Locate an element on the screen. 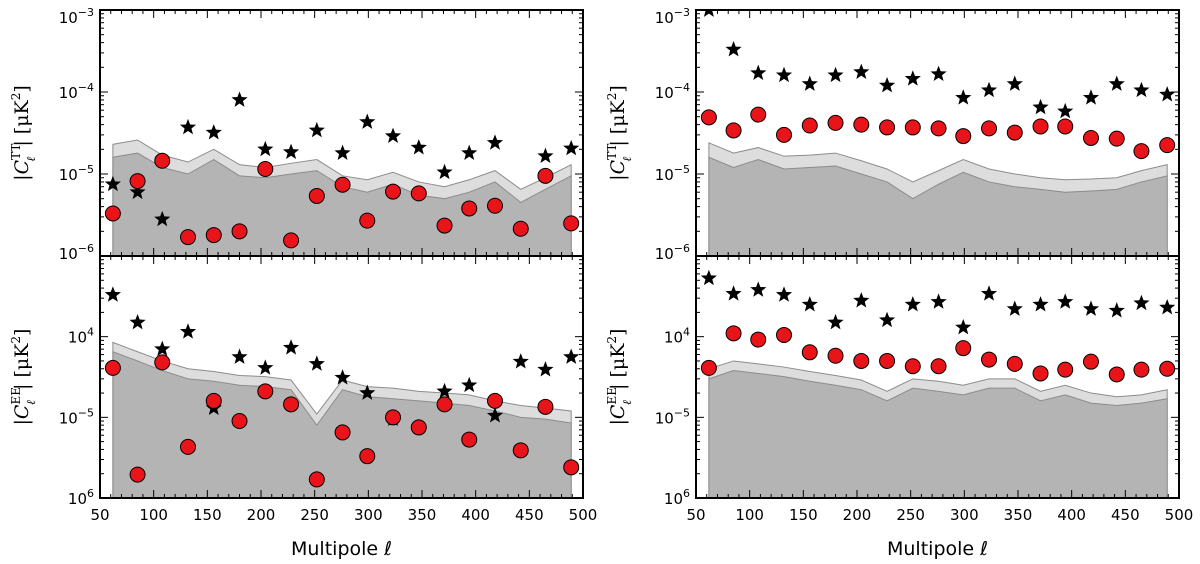 The height and width of the screenshot is (564, 1200). y-tick-label: 10⁻⁶ is located at coordinates (76, 252).